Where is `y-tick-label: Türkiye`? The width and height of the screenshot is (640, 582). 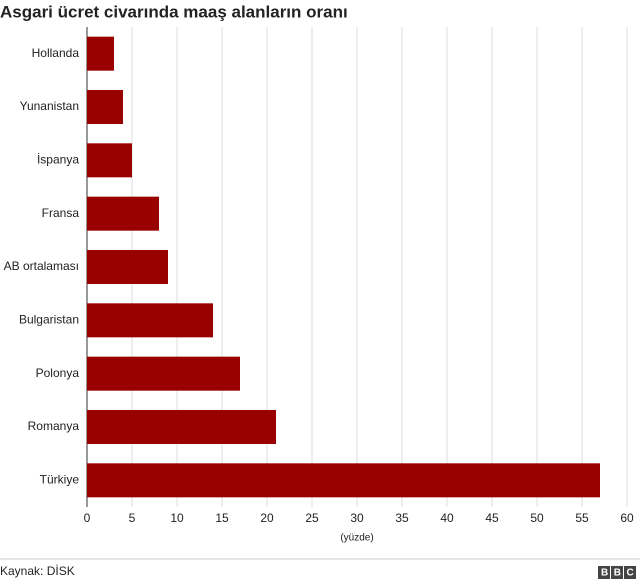
y-tick-label: Türkiye is located at coordinates (60, 480).